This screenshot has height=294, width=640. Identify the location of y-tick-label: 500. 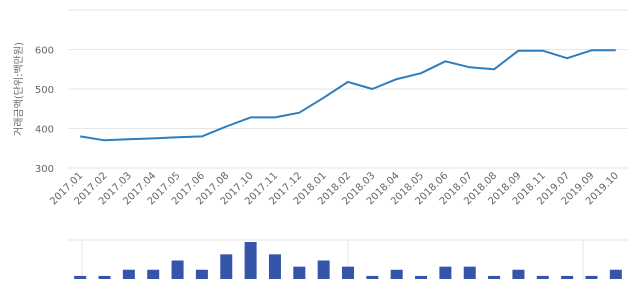
(44, 90).